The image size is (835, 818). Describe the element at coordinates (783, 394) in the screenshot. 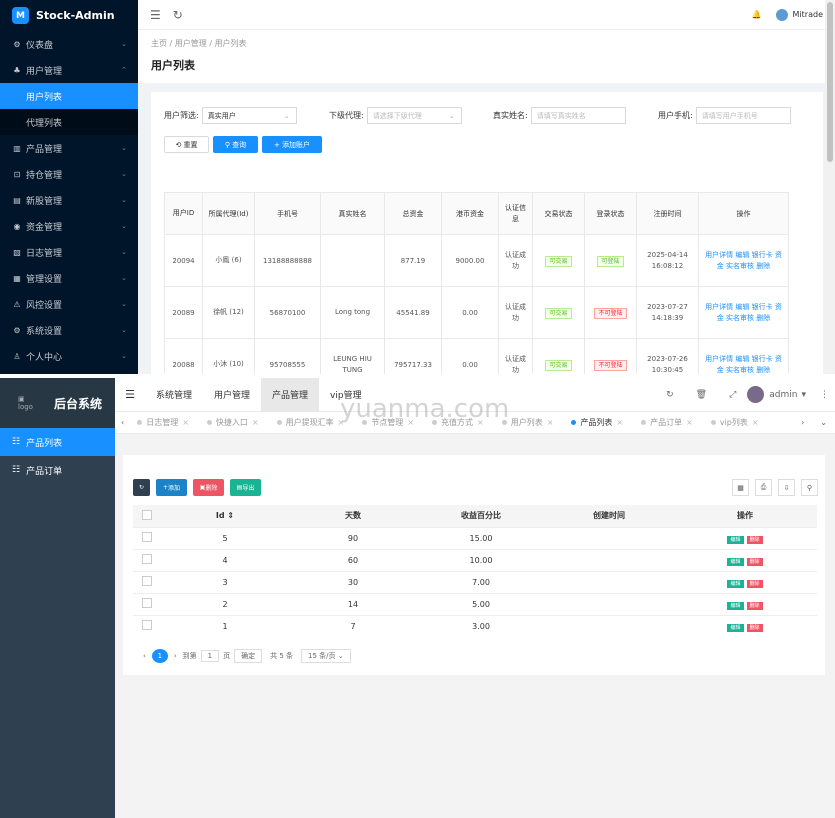

I see `admin-username: admin` at that location.